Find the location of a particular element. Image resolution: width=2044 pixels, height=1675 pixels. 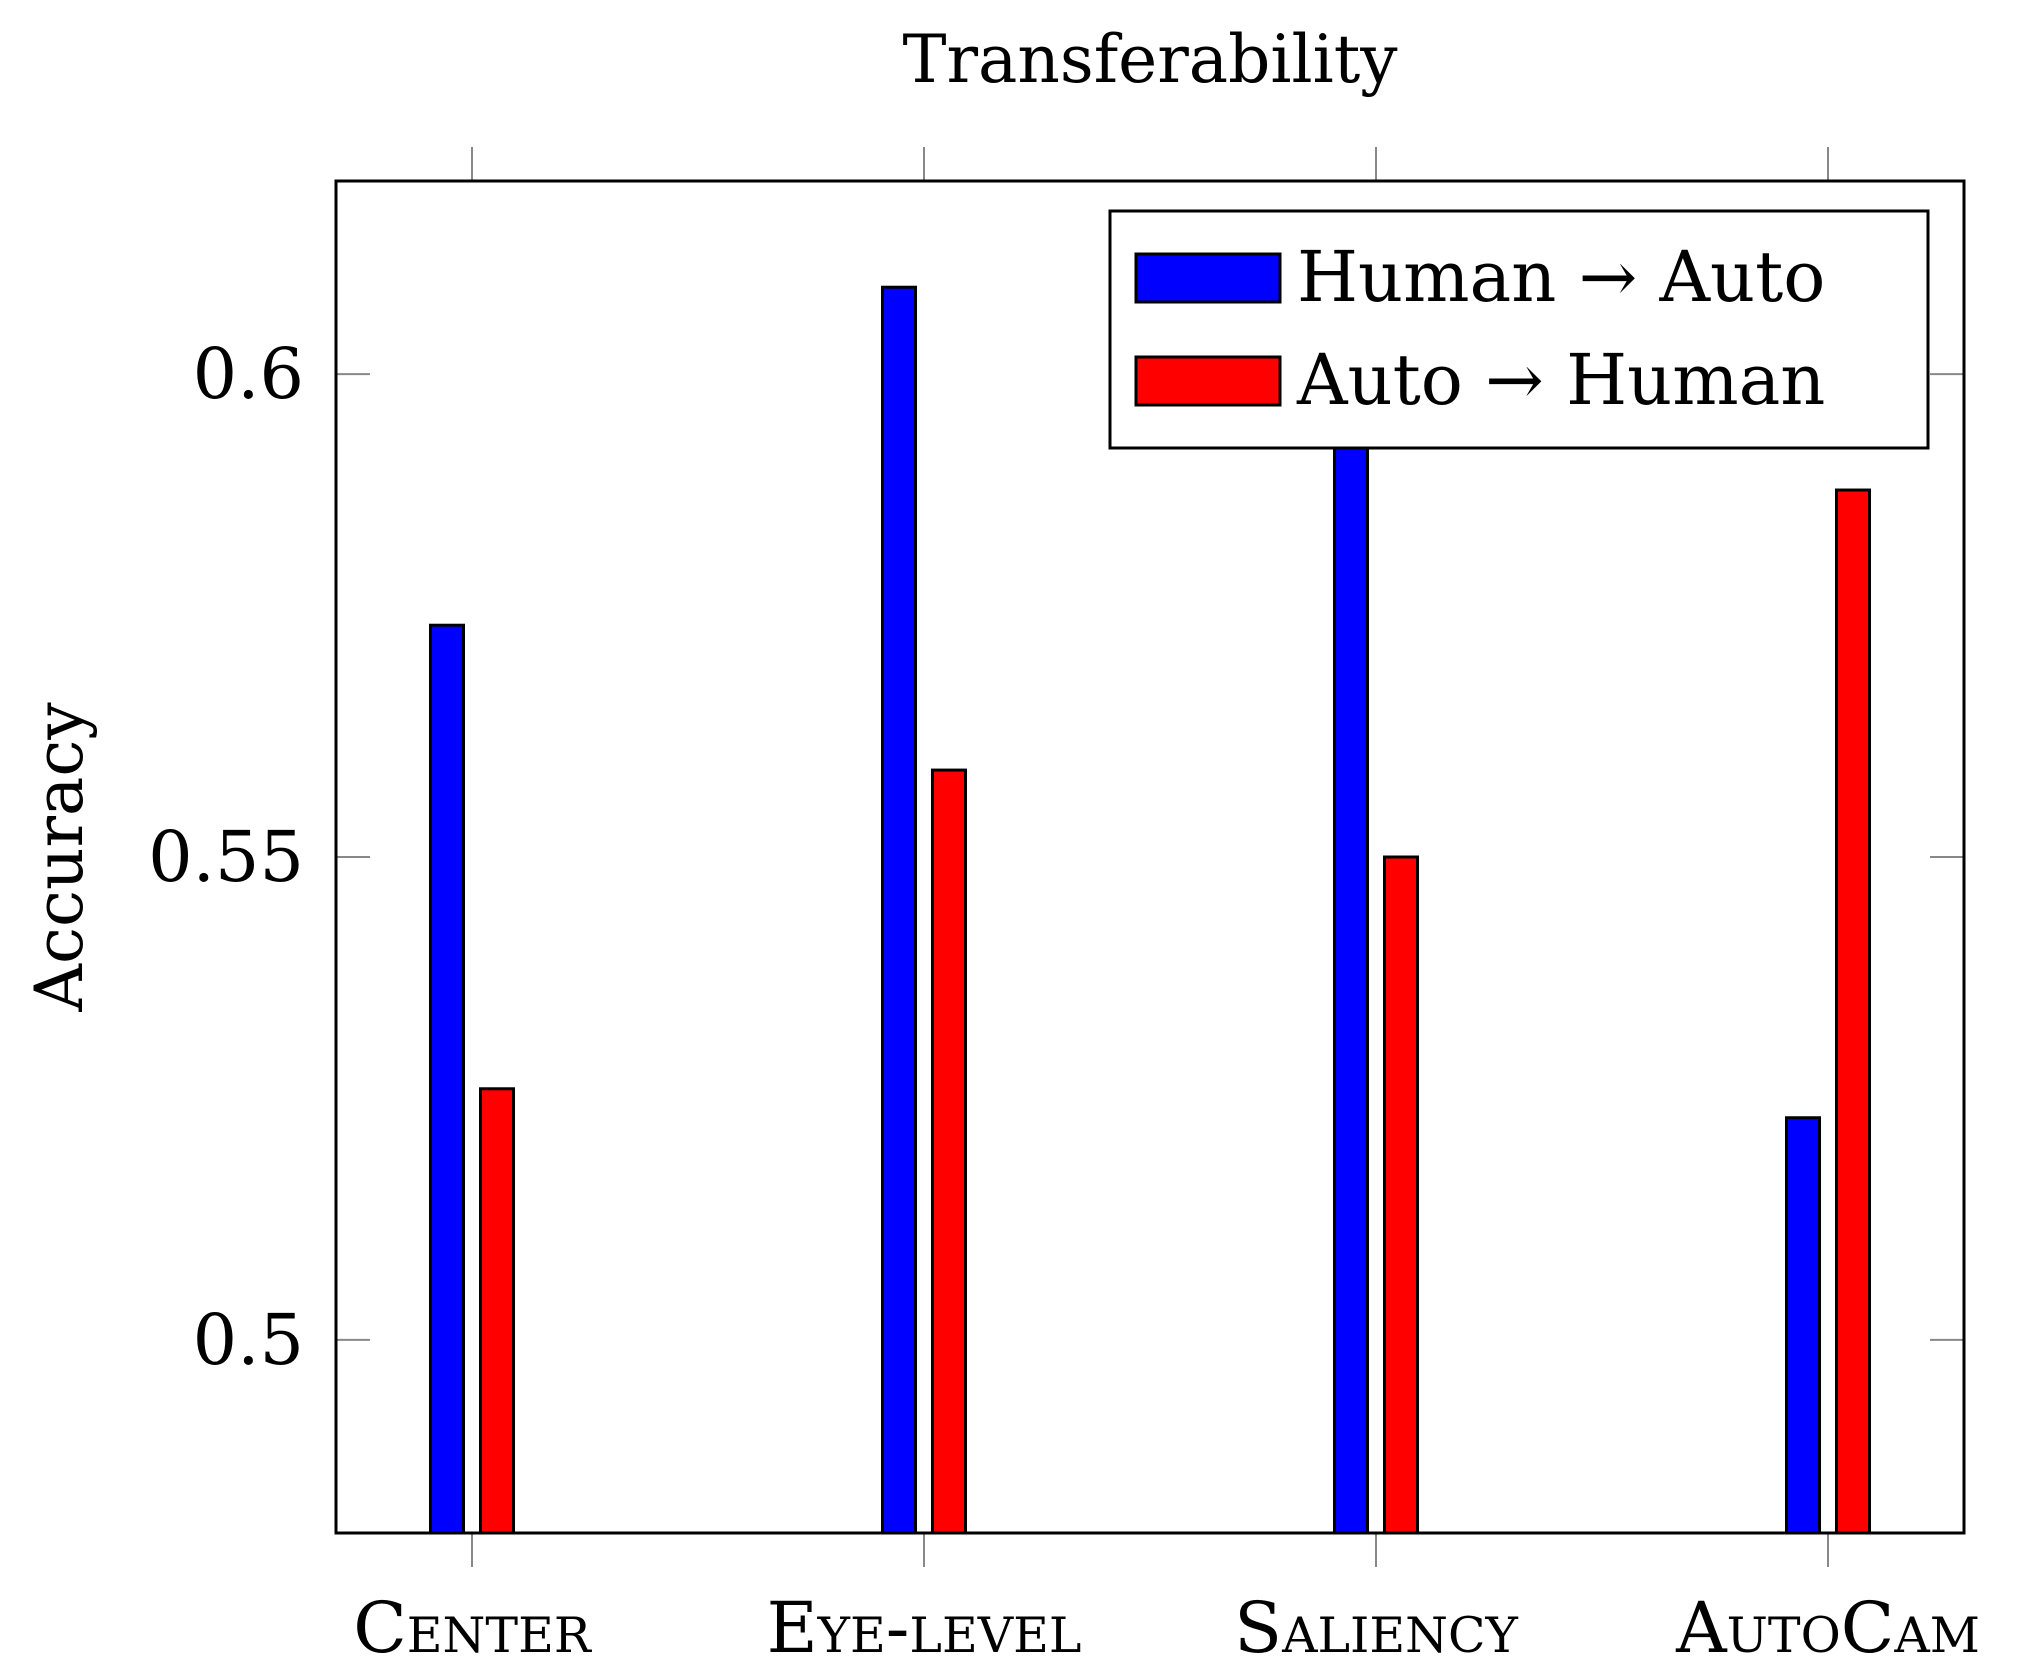

x-tick-labels: Center Eye-level Saliency AutoCam is located at coordinates (1166, 1628).